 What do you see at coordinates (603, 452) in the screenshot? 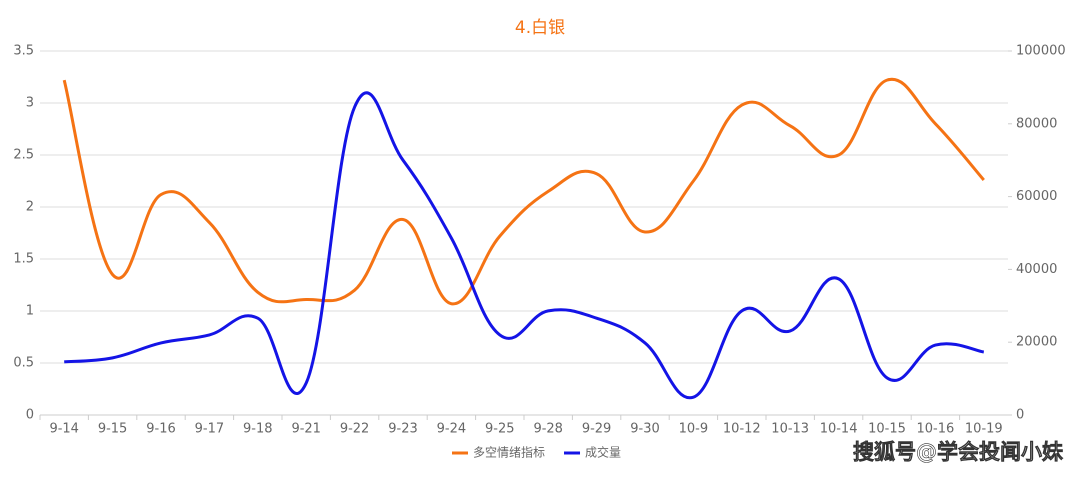
I see `legend-label: 成交量` at bounding box center [603, 452].